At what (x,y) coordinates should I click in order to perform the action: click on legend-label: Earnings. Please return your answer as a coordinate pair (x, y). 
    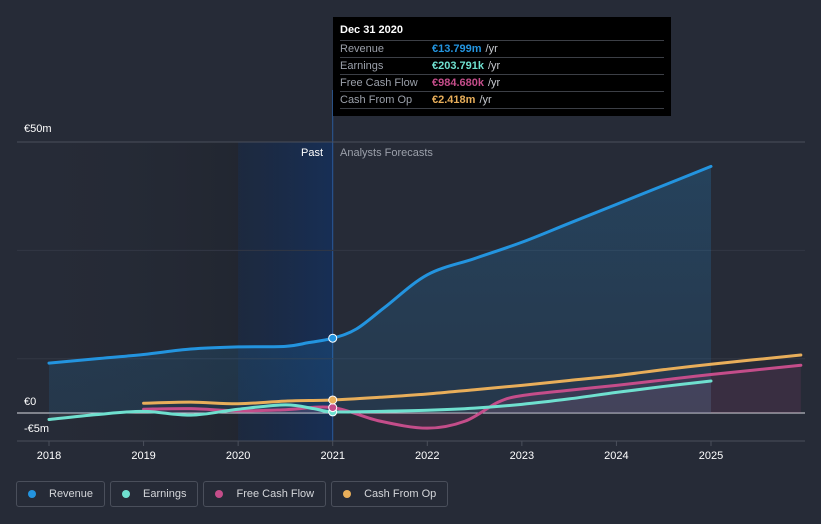
    Looking at the image, I should click on (165, 494).